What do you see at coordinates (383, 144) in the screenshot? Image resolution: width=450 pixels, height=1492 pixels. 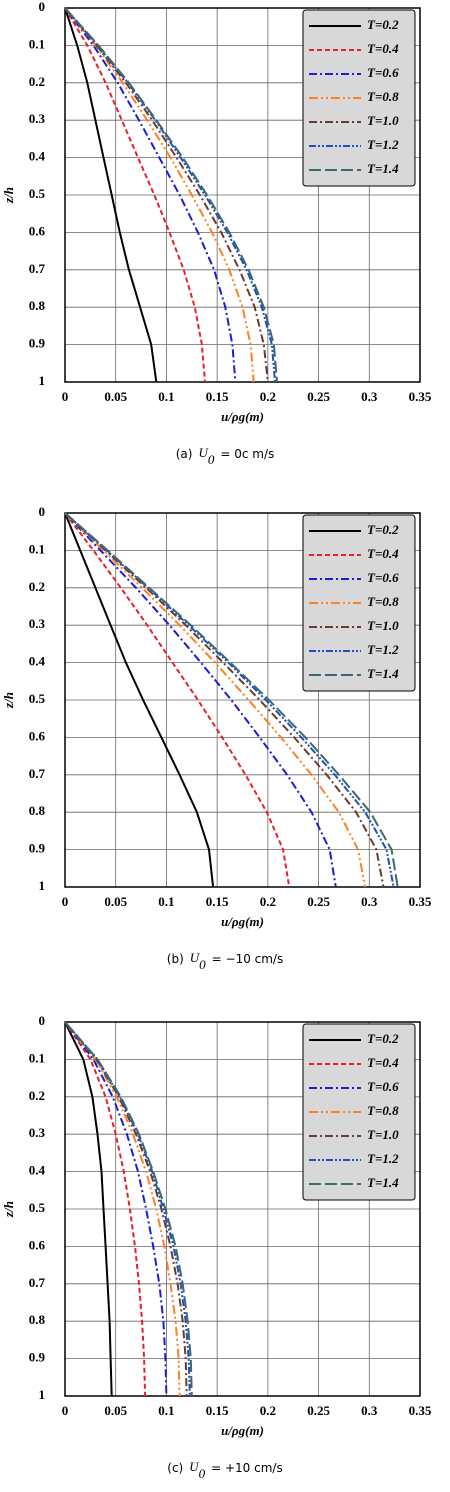 I see `legend-label: T=1.2` at bounding box center [383, 144].